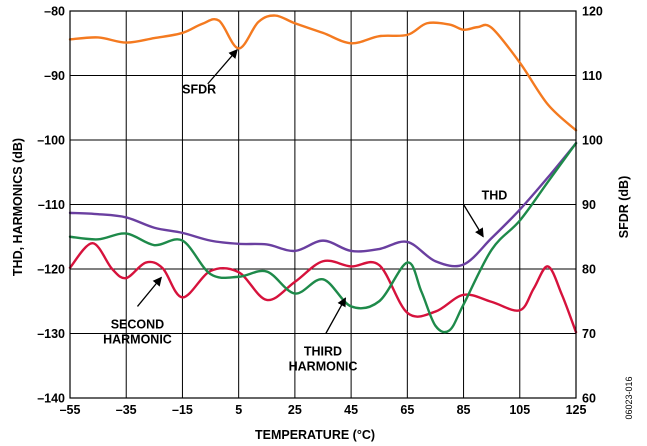  Describe the element at coordinates (576, 410) in the screenshot. I see `x-tick-label: 125` at that location.